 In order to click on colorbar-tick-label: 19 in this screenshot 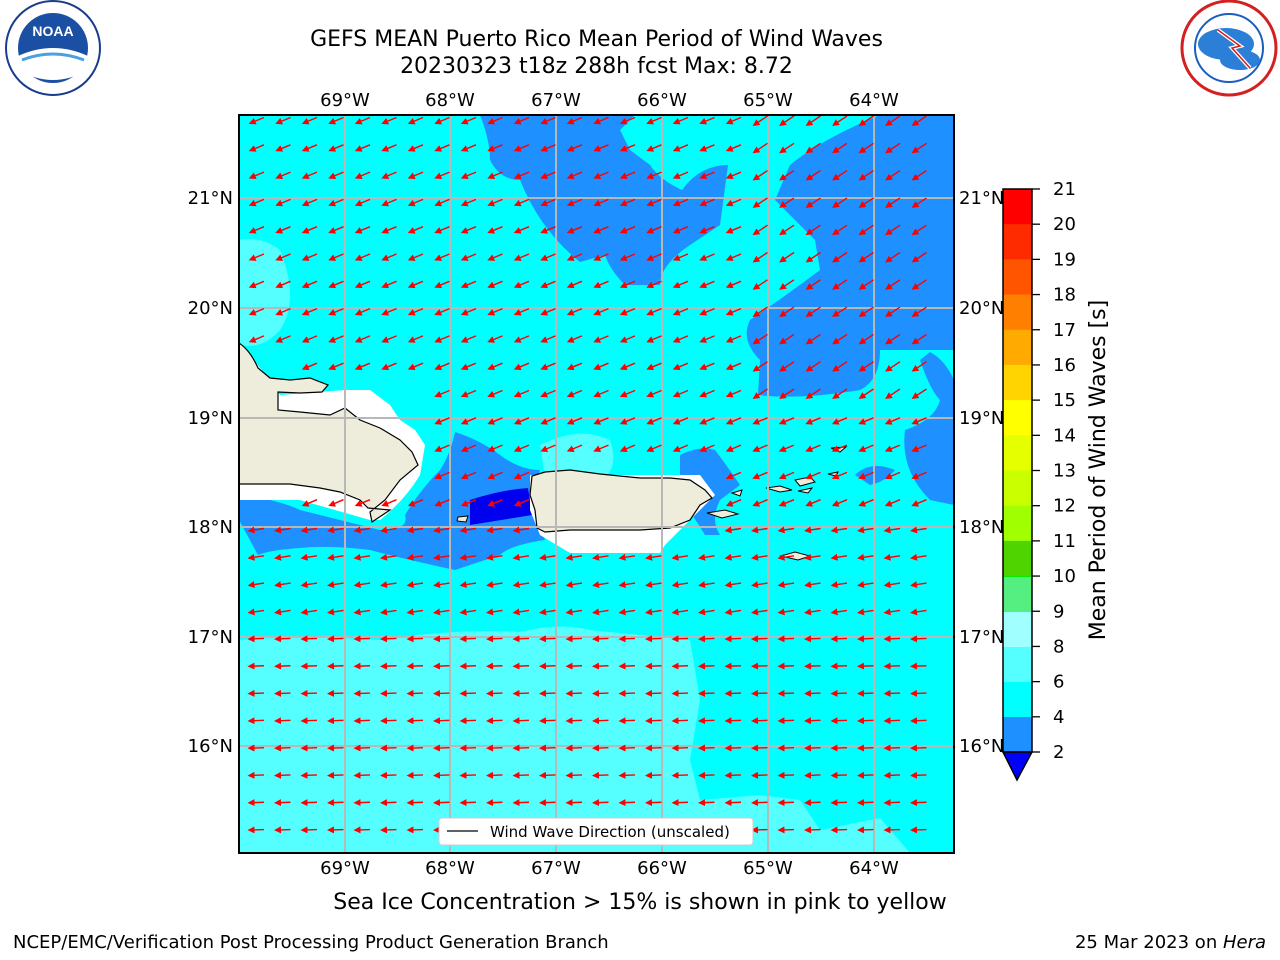, I will do `click(1064, 259)`.